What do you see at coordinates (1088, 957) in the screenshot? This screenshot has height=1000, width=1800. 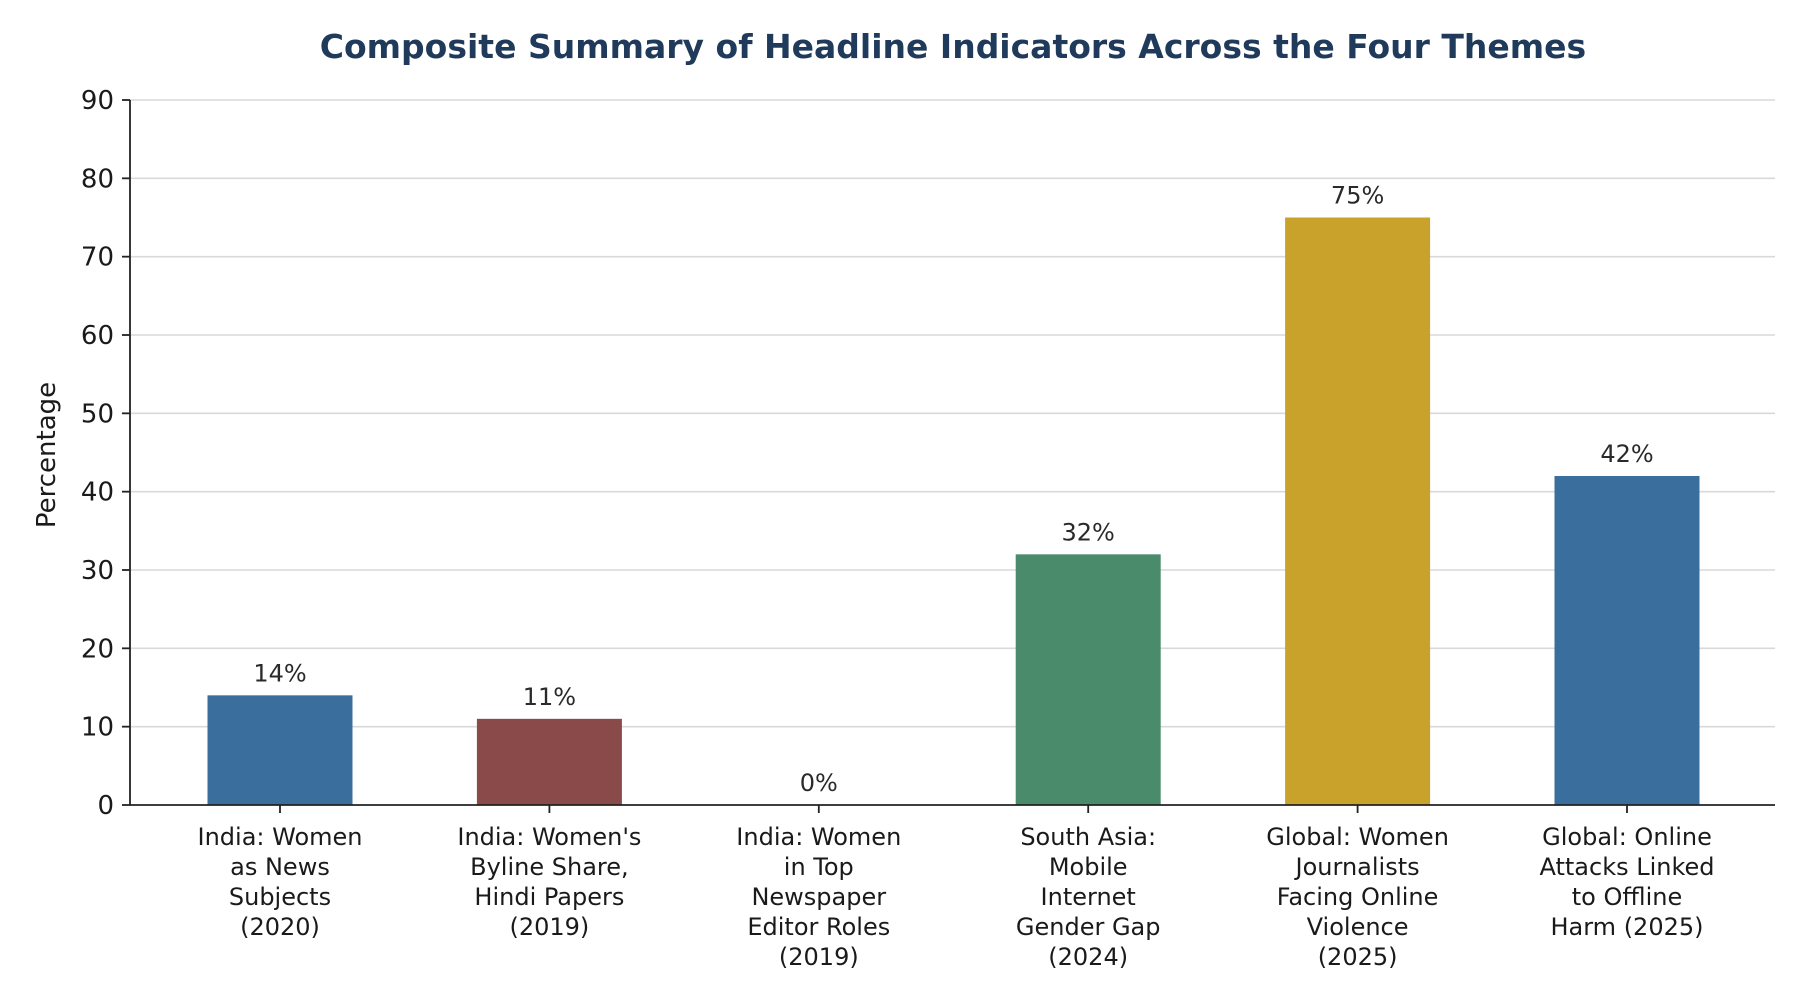 I see `x-tick-label-line: (2024)` at bounding box center [1088, 957].